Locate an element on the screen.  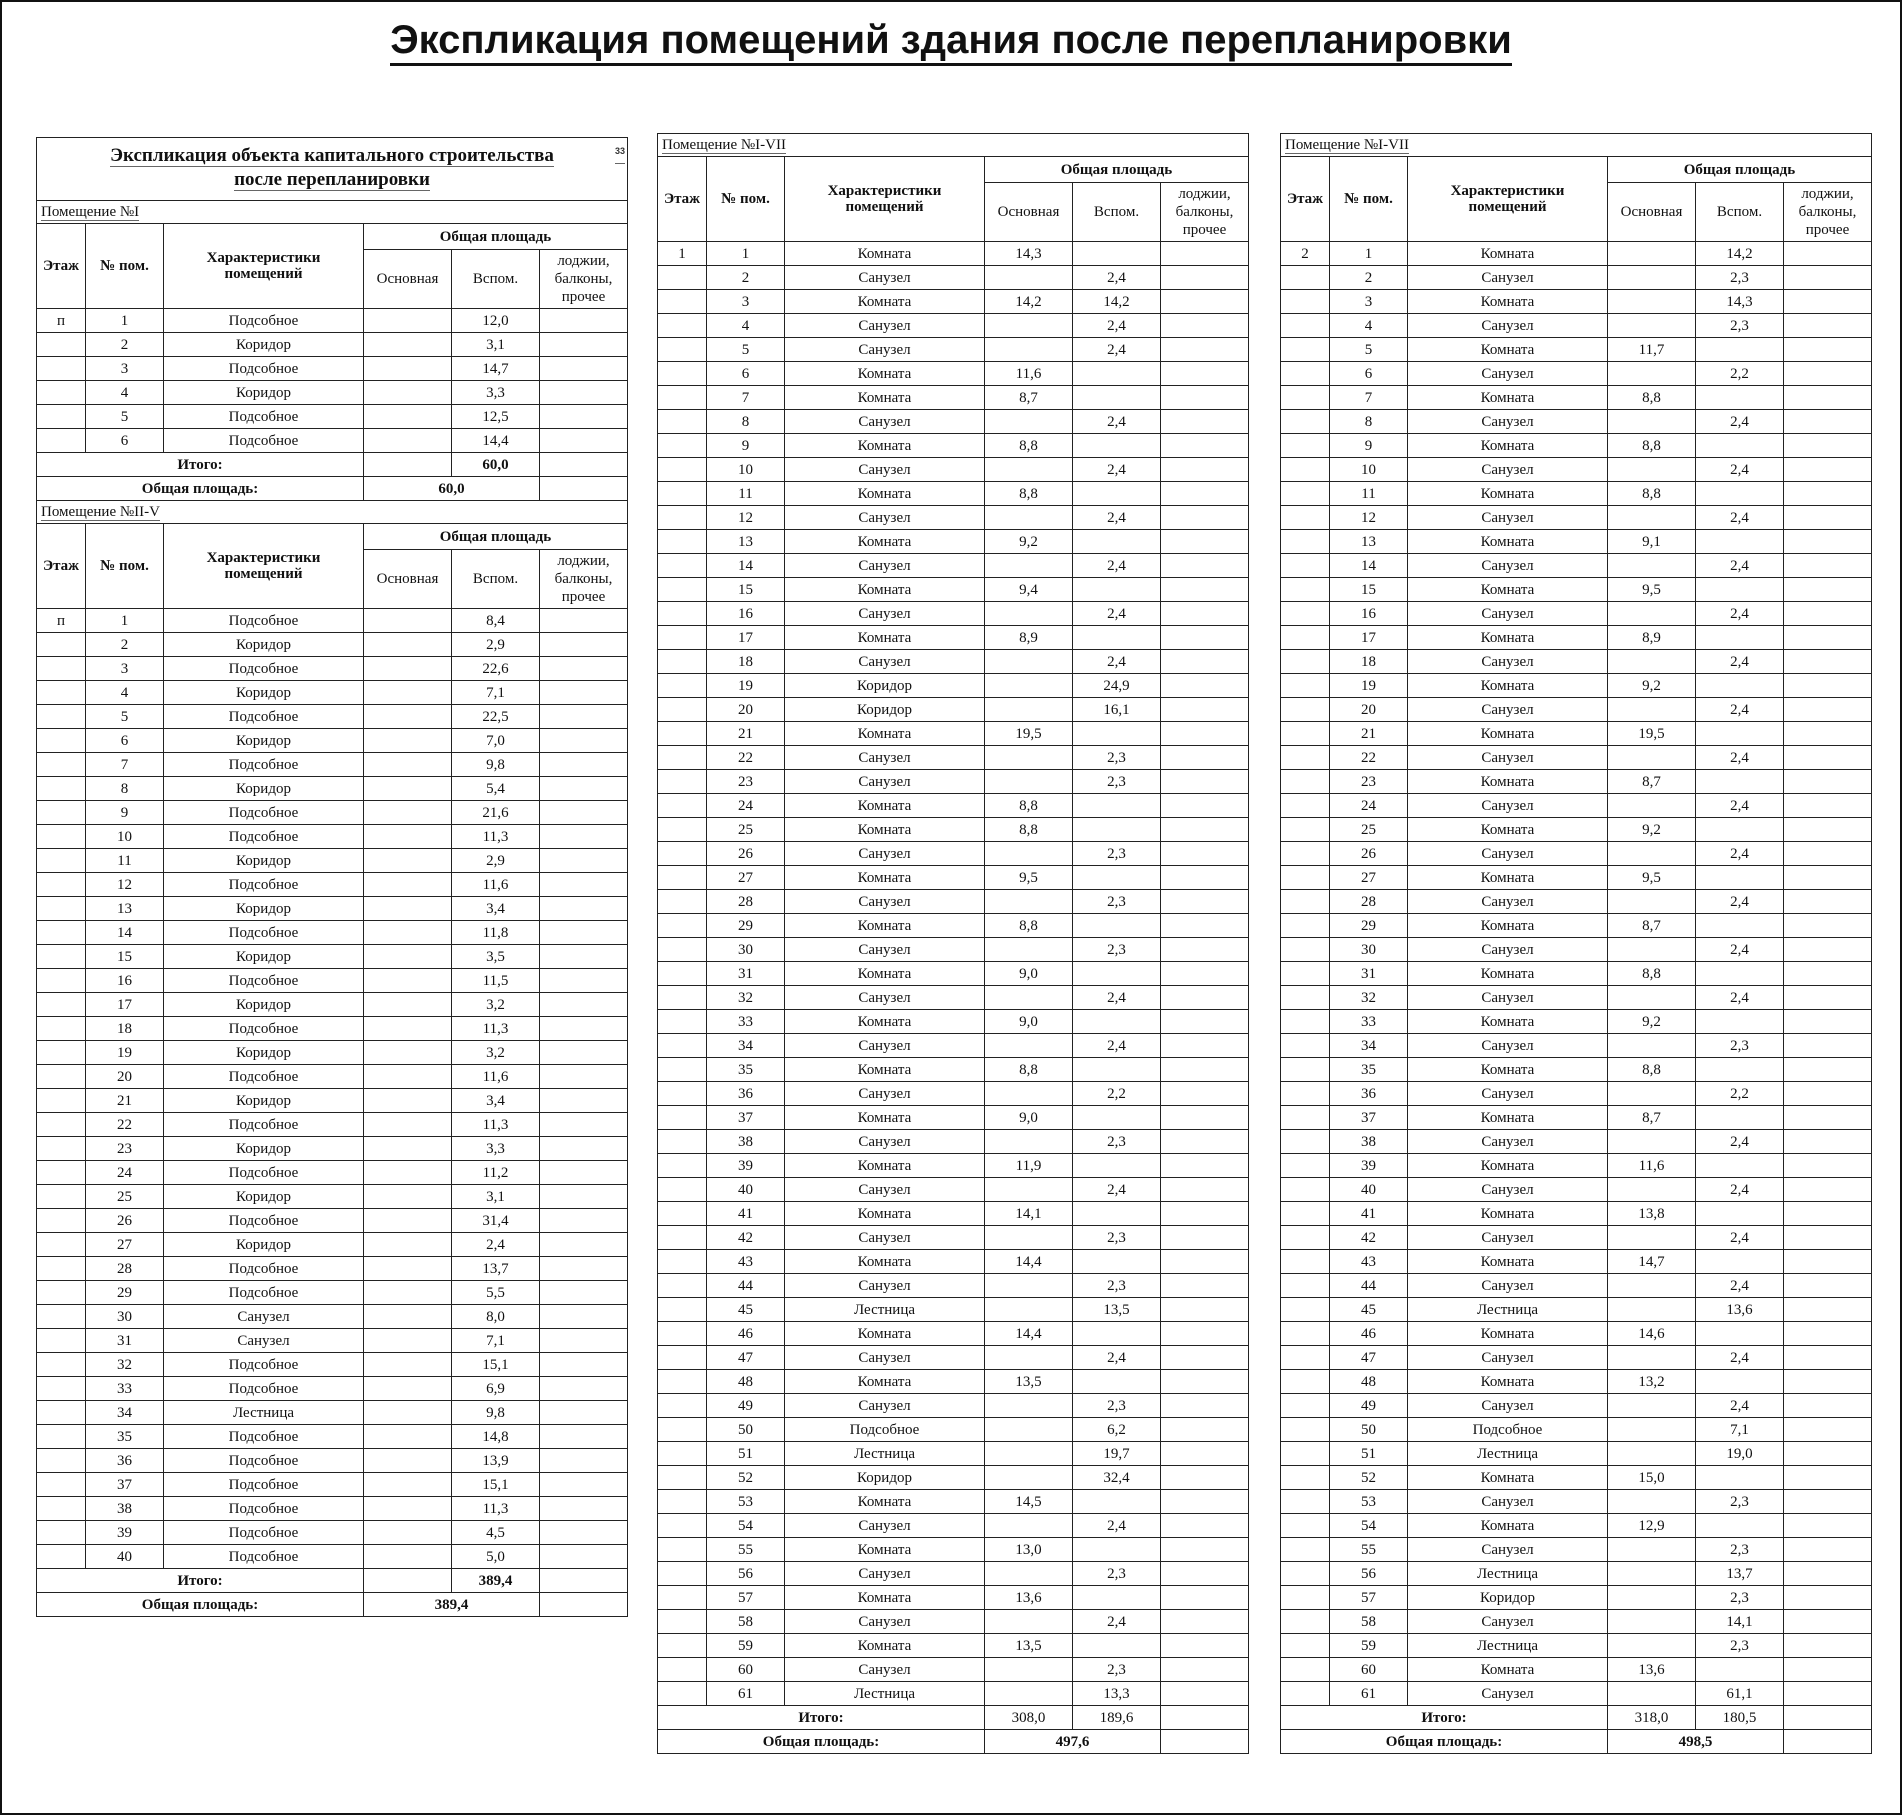
room-number-cell: 48 is located at coordinates (1368, 1381).